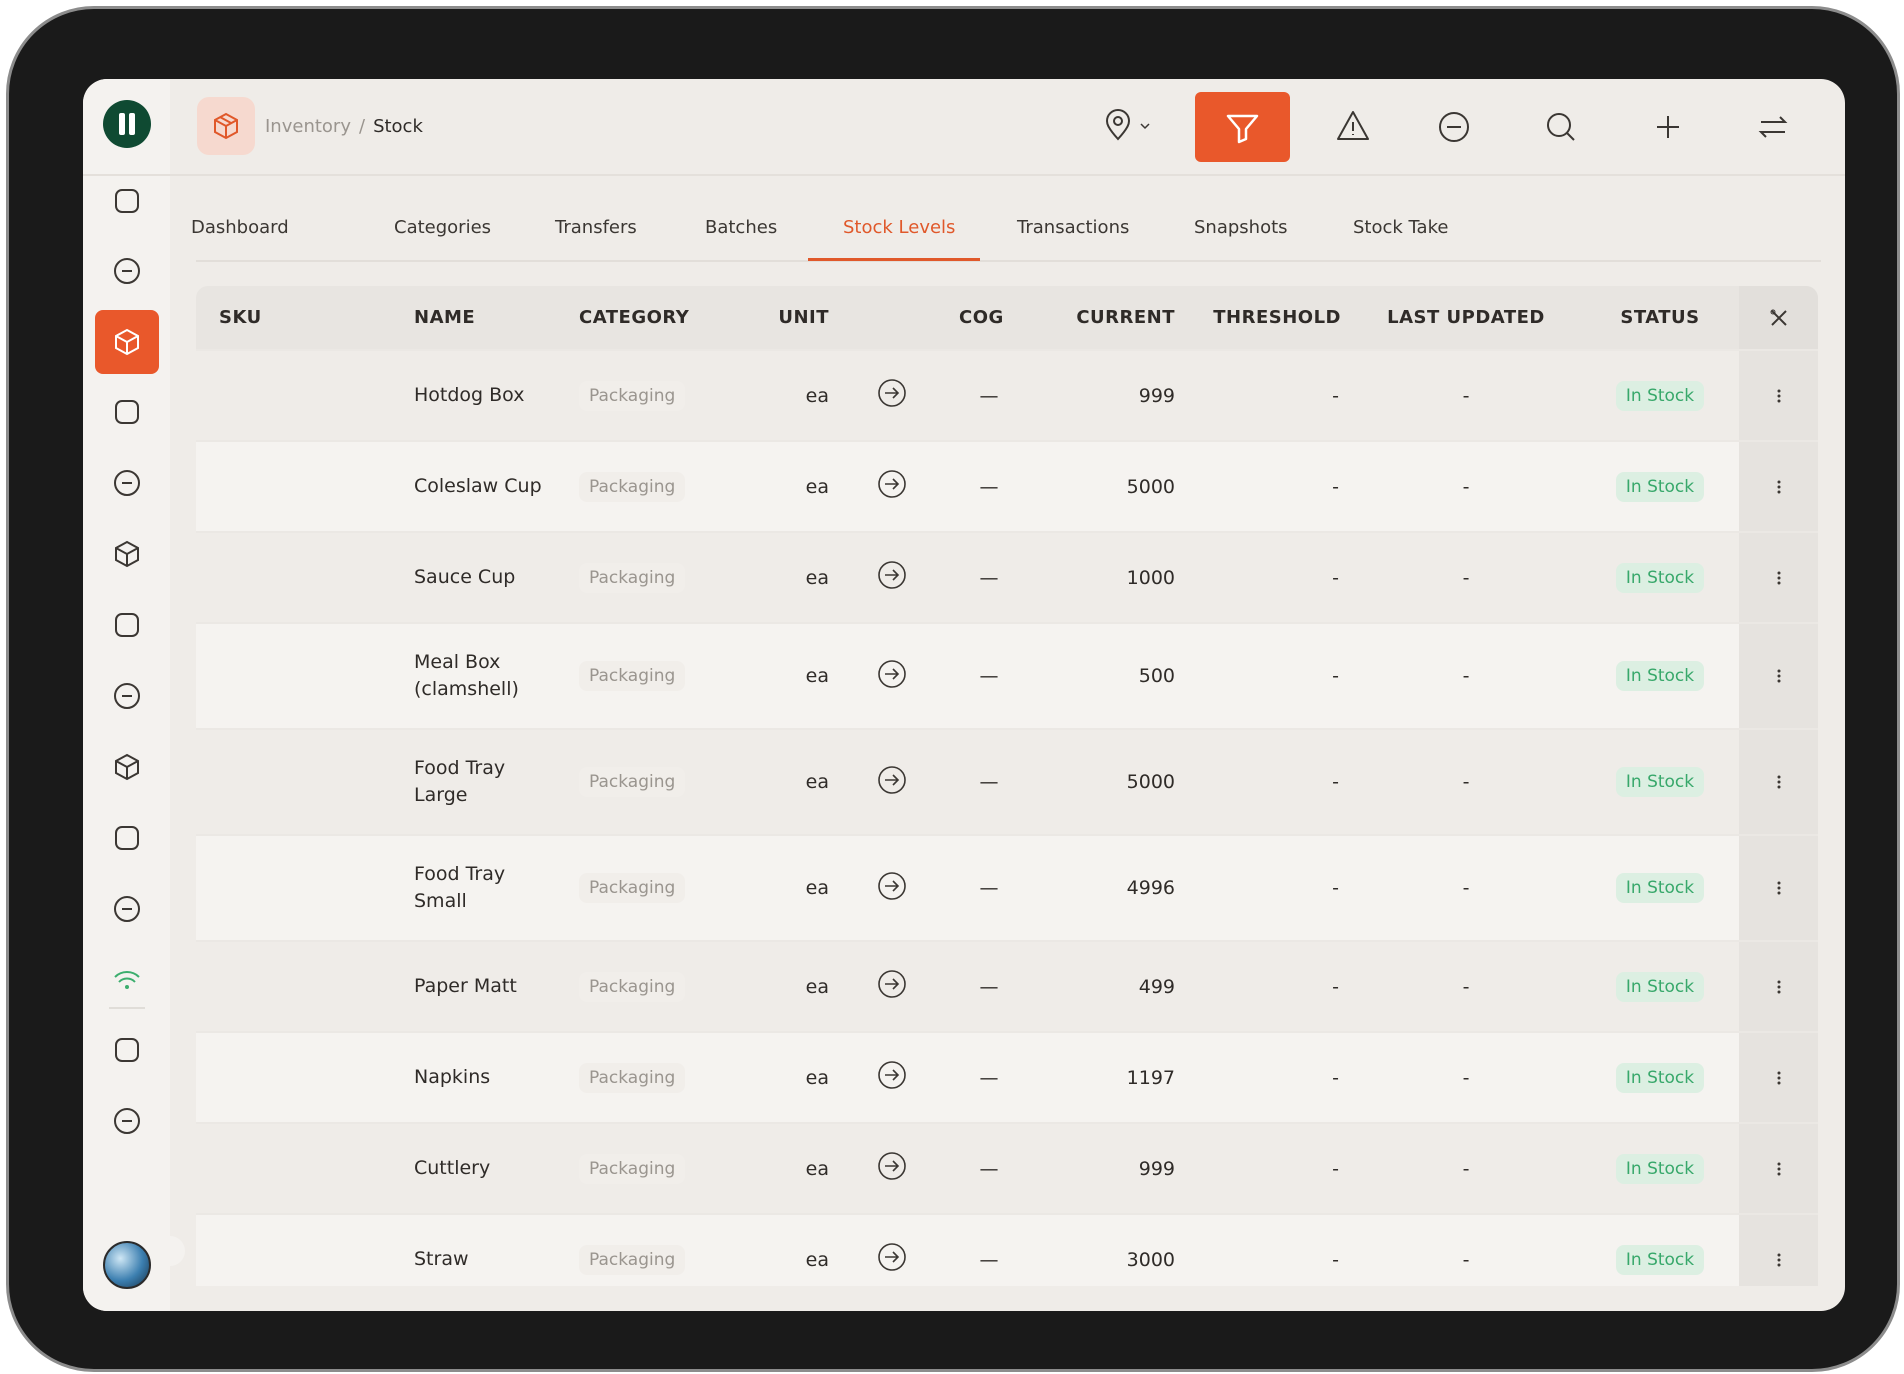 This screenshot has width=1904, height=1374. I want to click on table-row: Hotdog Box Packaging ea — 999 - - In Stock, so click(1007, 394).